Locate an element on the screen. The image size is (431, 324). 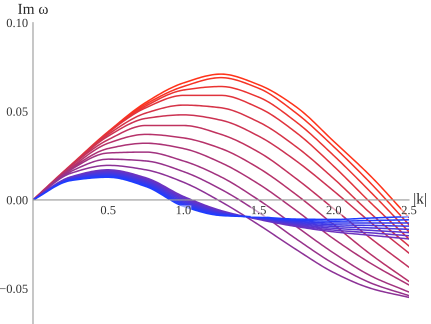
y-tick-label: 0.05 is located at coordinates (17, 111).